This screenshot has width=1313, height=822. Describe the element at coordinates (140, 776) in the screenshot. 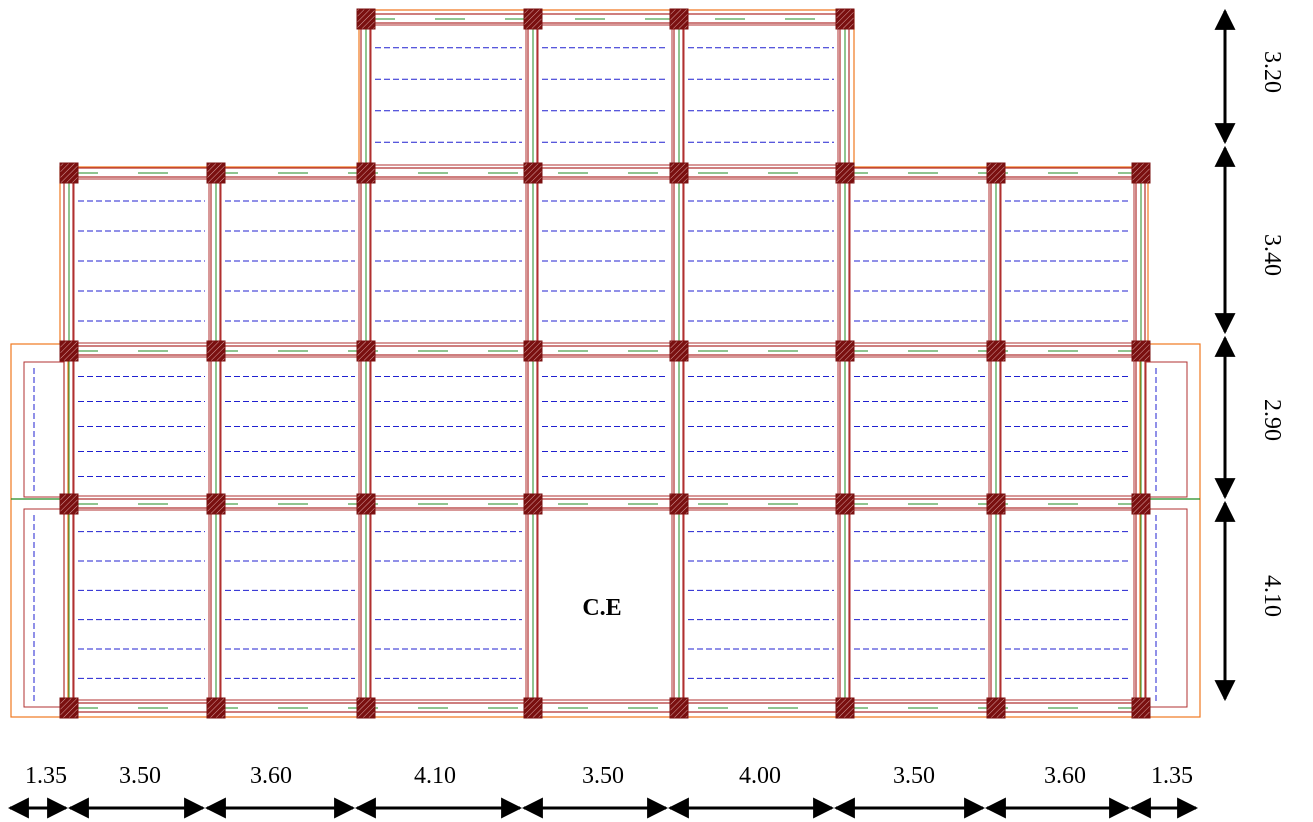

I see `dim-col-2: 3.50` at that location.